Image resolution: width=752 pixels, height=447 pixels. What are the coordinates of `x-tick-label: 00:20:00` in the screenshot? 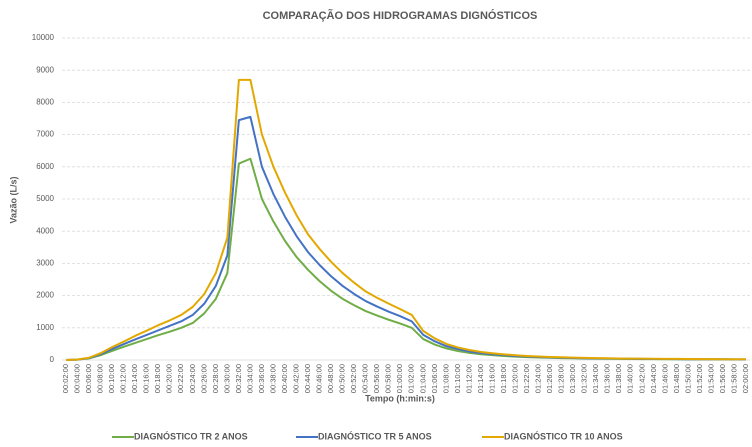 It's located at (169, 378).